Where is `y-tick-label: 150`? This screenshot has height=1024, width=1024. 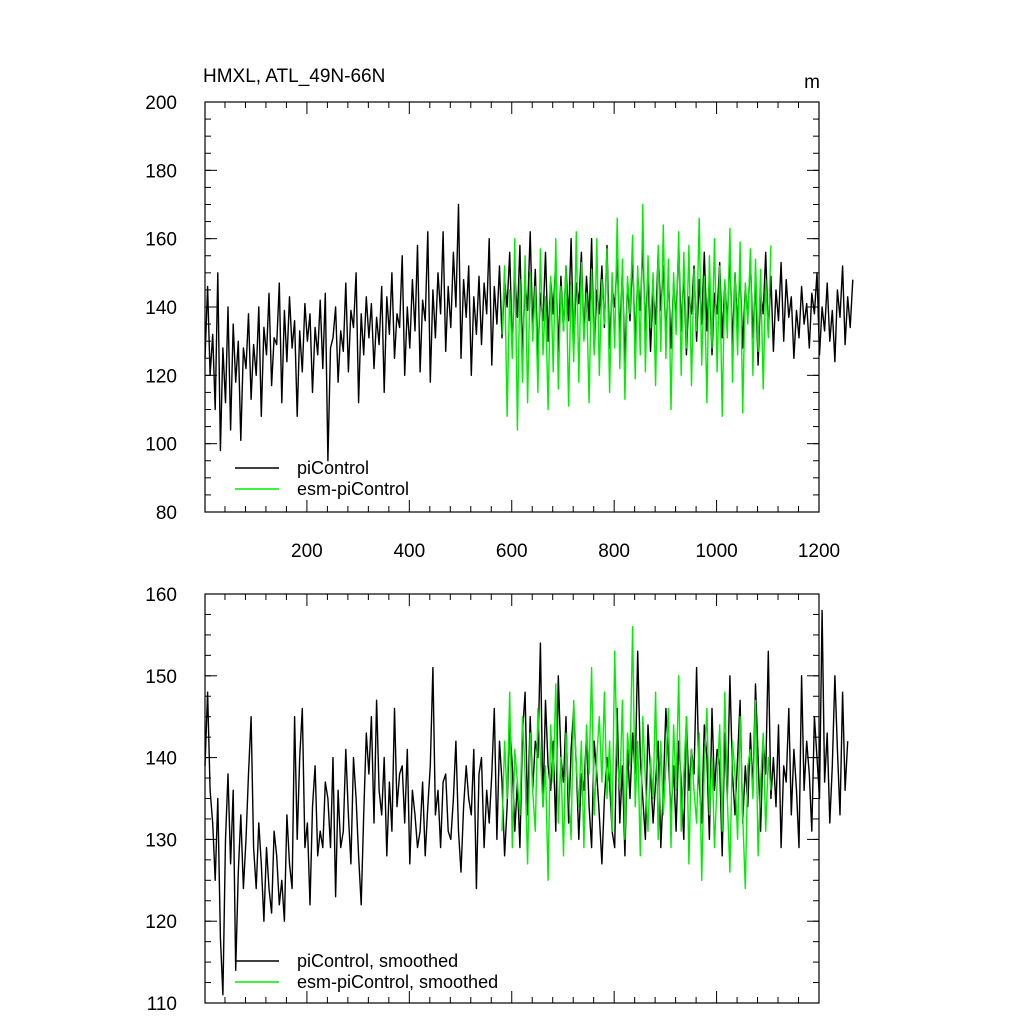 y-tick-label: 150 is located at coordinates (161, 677).